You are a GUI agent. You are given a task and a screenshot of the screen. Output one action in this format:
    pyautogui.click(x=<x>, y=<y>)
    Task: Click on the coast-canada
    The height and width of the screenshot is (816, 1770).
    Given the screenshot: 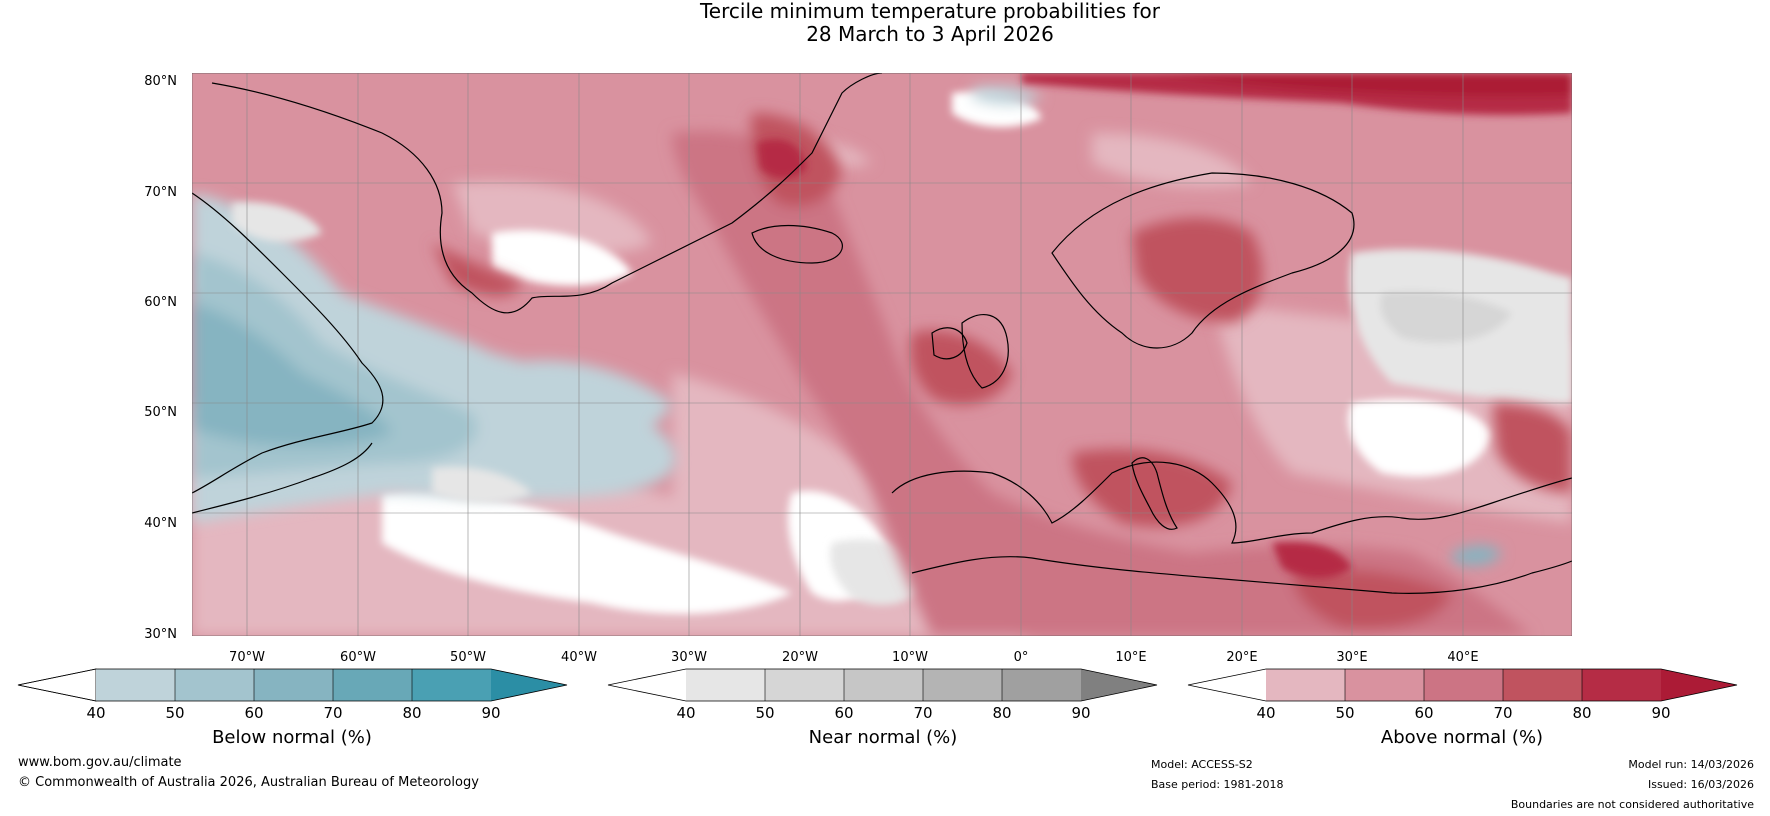 What is the action you would take?
    pyautogui.click(x=288, y=343)
    